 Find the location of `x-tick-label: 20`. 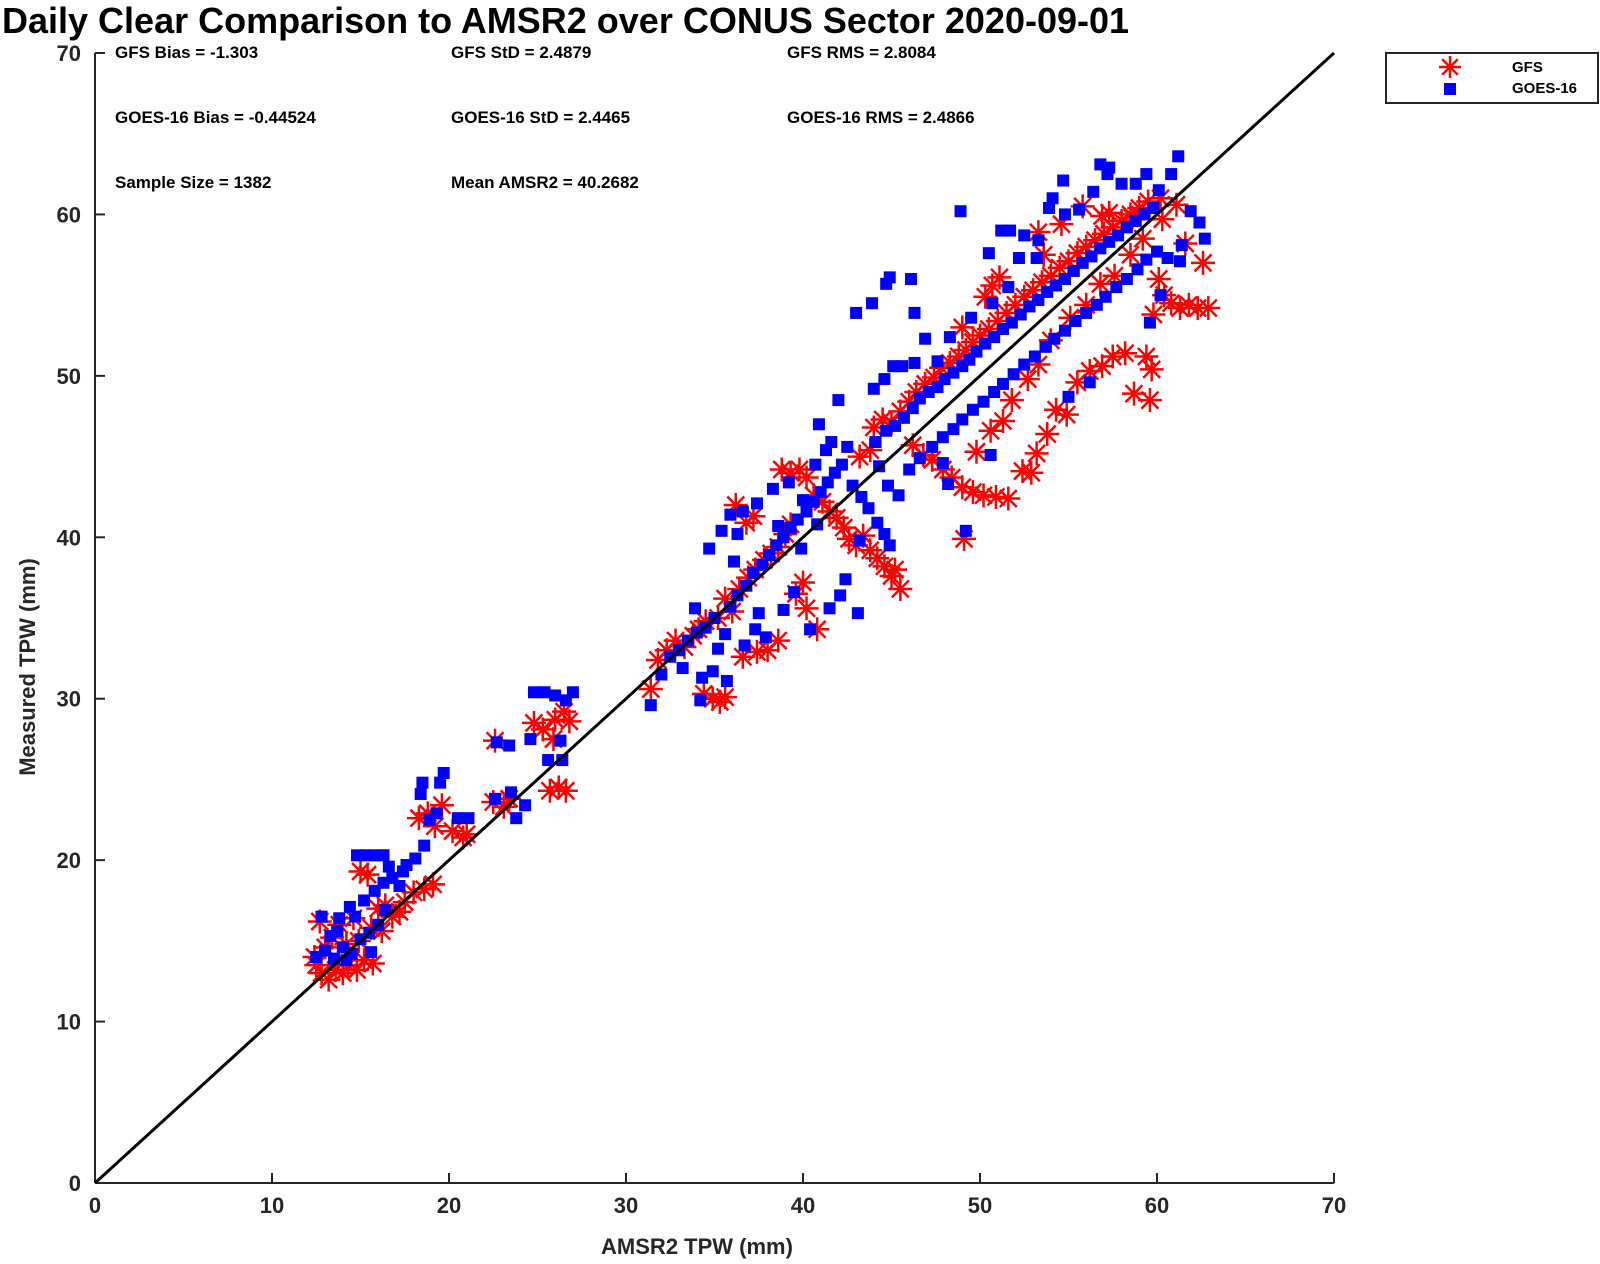

x-tick-label: 20 is located at coordinates (449, 1205).